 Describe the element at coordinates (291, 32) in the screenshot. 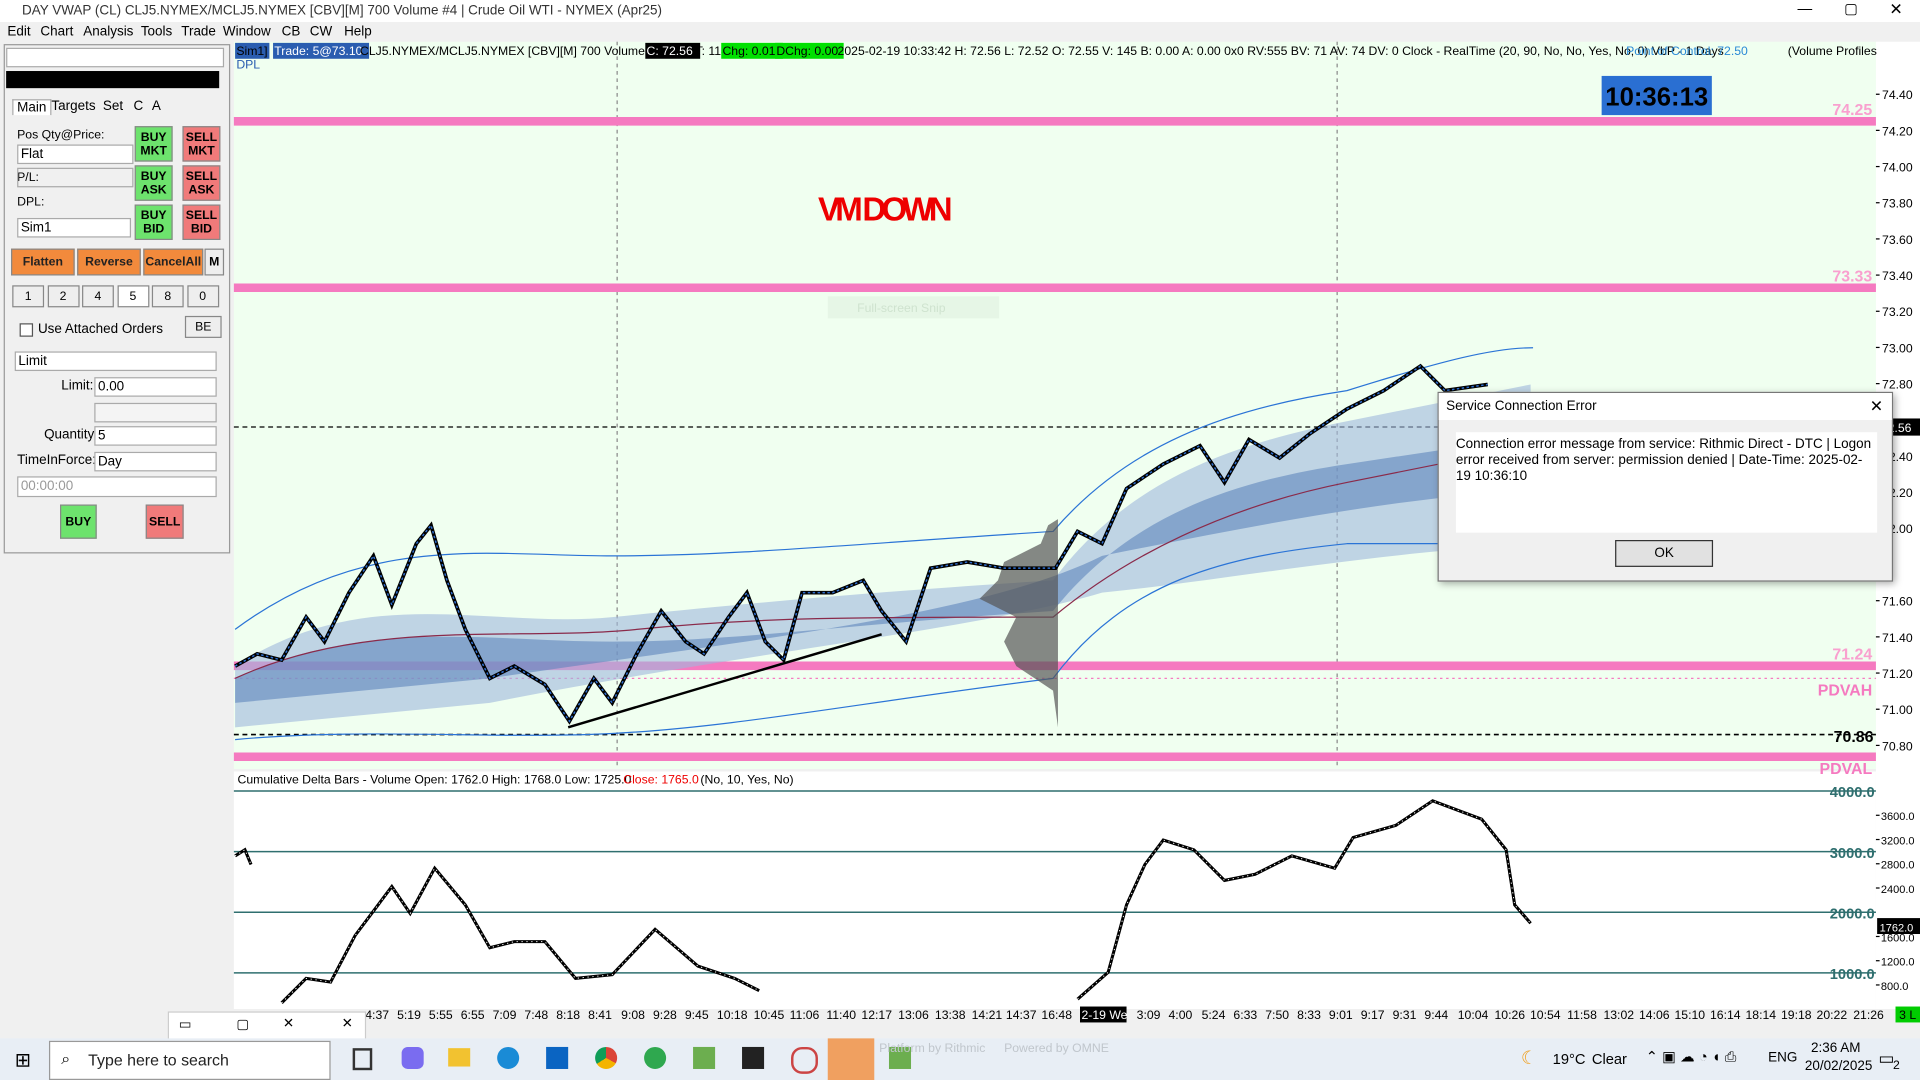

I see `menu-item: CB` at that location.